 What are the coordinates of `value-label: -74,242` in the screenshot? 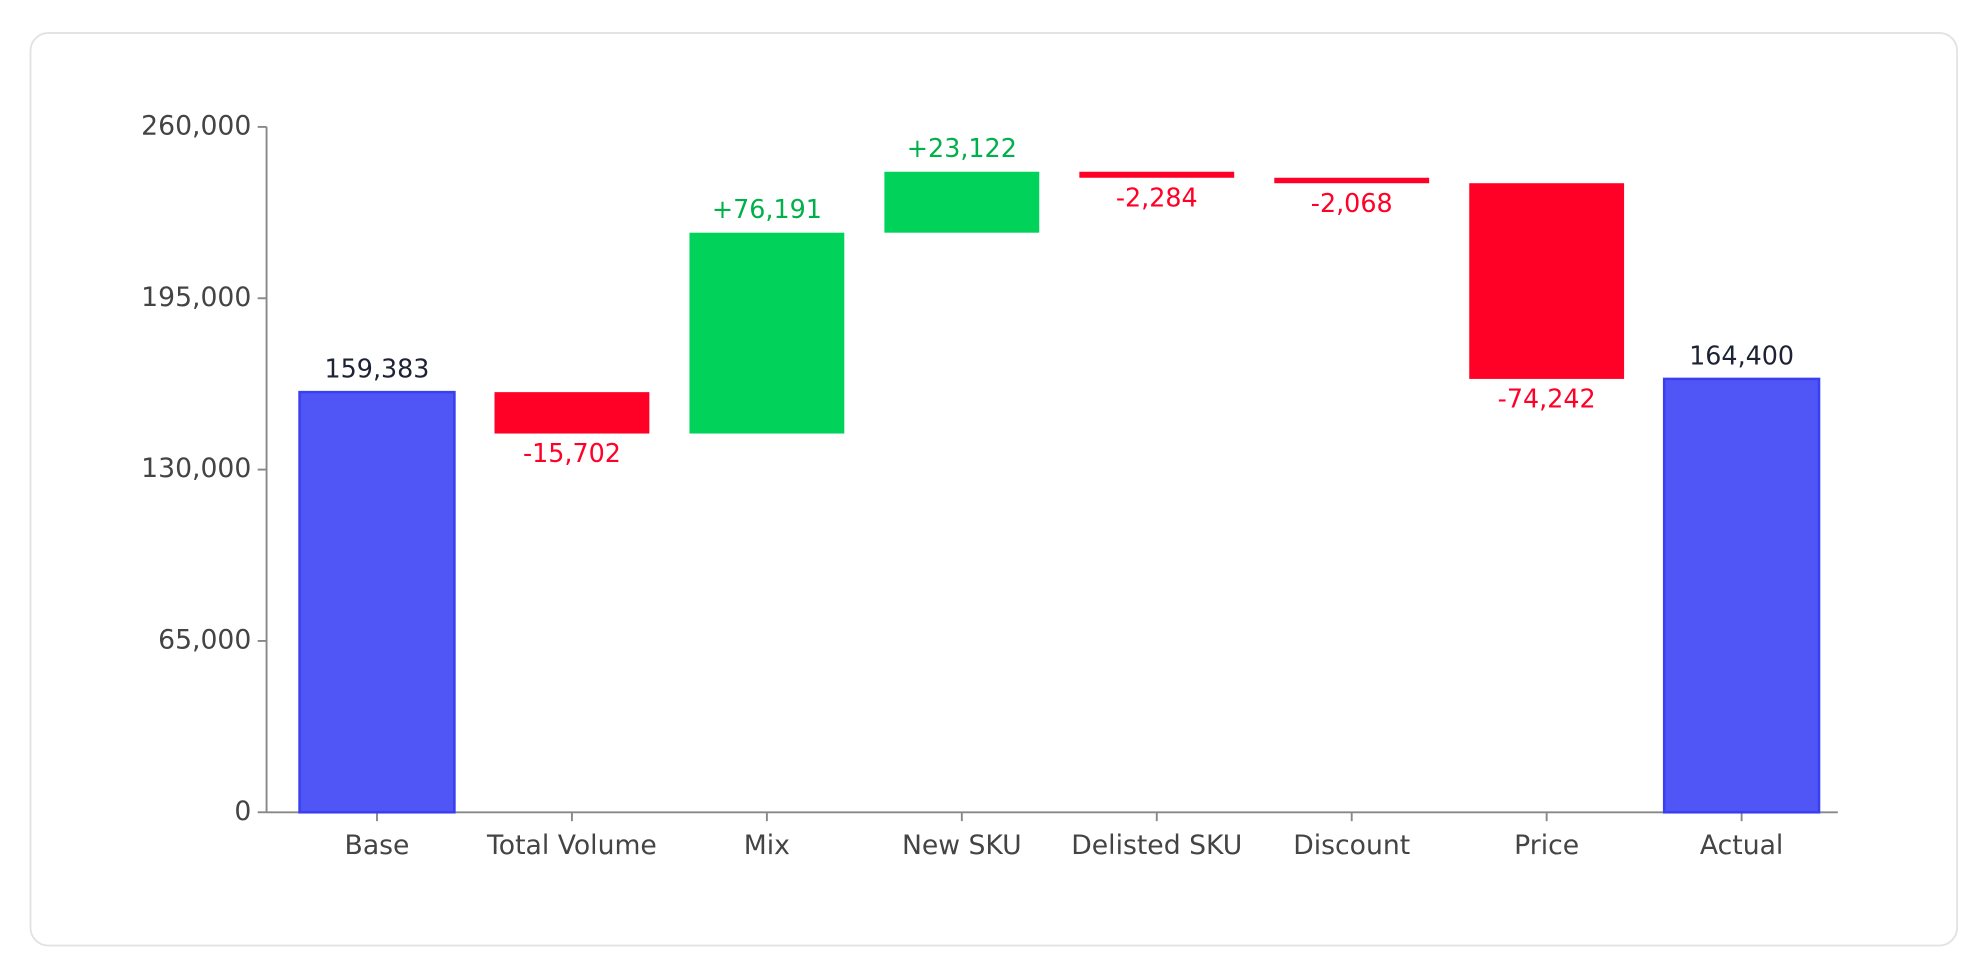 It's located at (1547, 398).